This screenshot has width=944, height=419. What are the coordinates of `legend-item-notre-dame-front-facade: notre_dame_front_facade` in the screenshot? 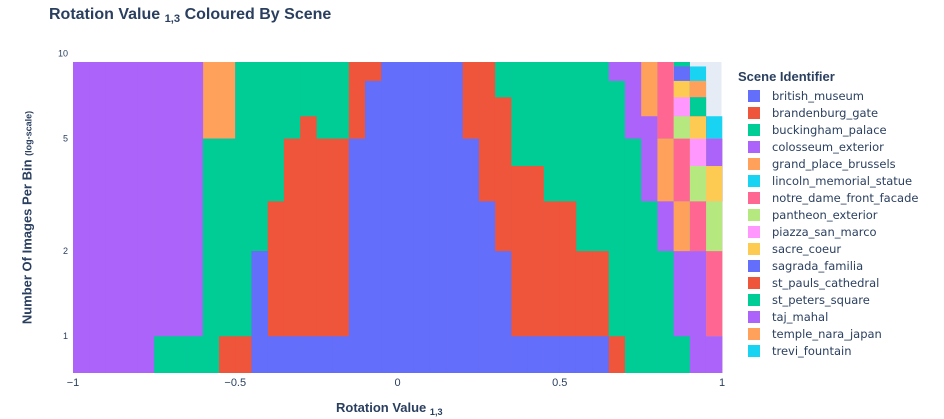 It's located at (843, 197).